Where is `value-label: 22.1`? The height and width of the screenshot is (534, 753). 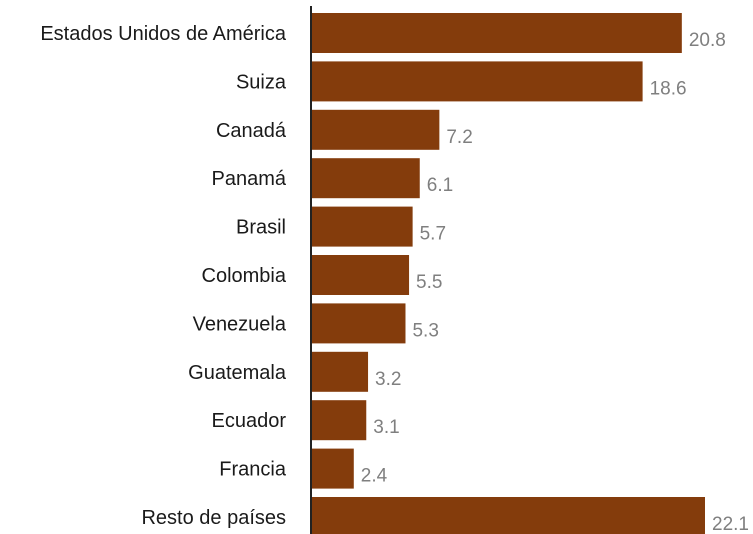
value-label: 22.1 is located at coordinates (730, 524).